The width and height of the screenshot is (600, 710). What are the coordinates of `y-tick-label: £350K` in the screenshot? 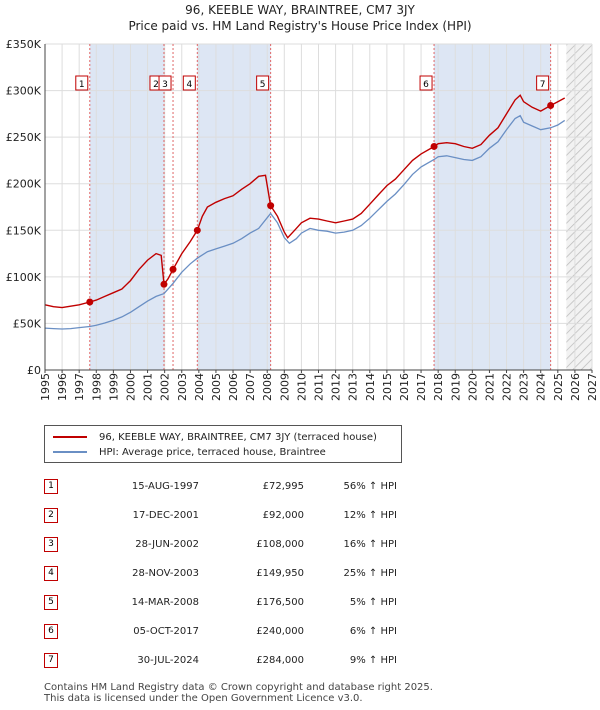 It's located at (24, 44).